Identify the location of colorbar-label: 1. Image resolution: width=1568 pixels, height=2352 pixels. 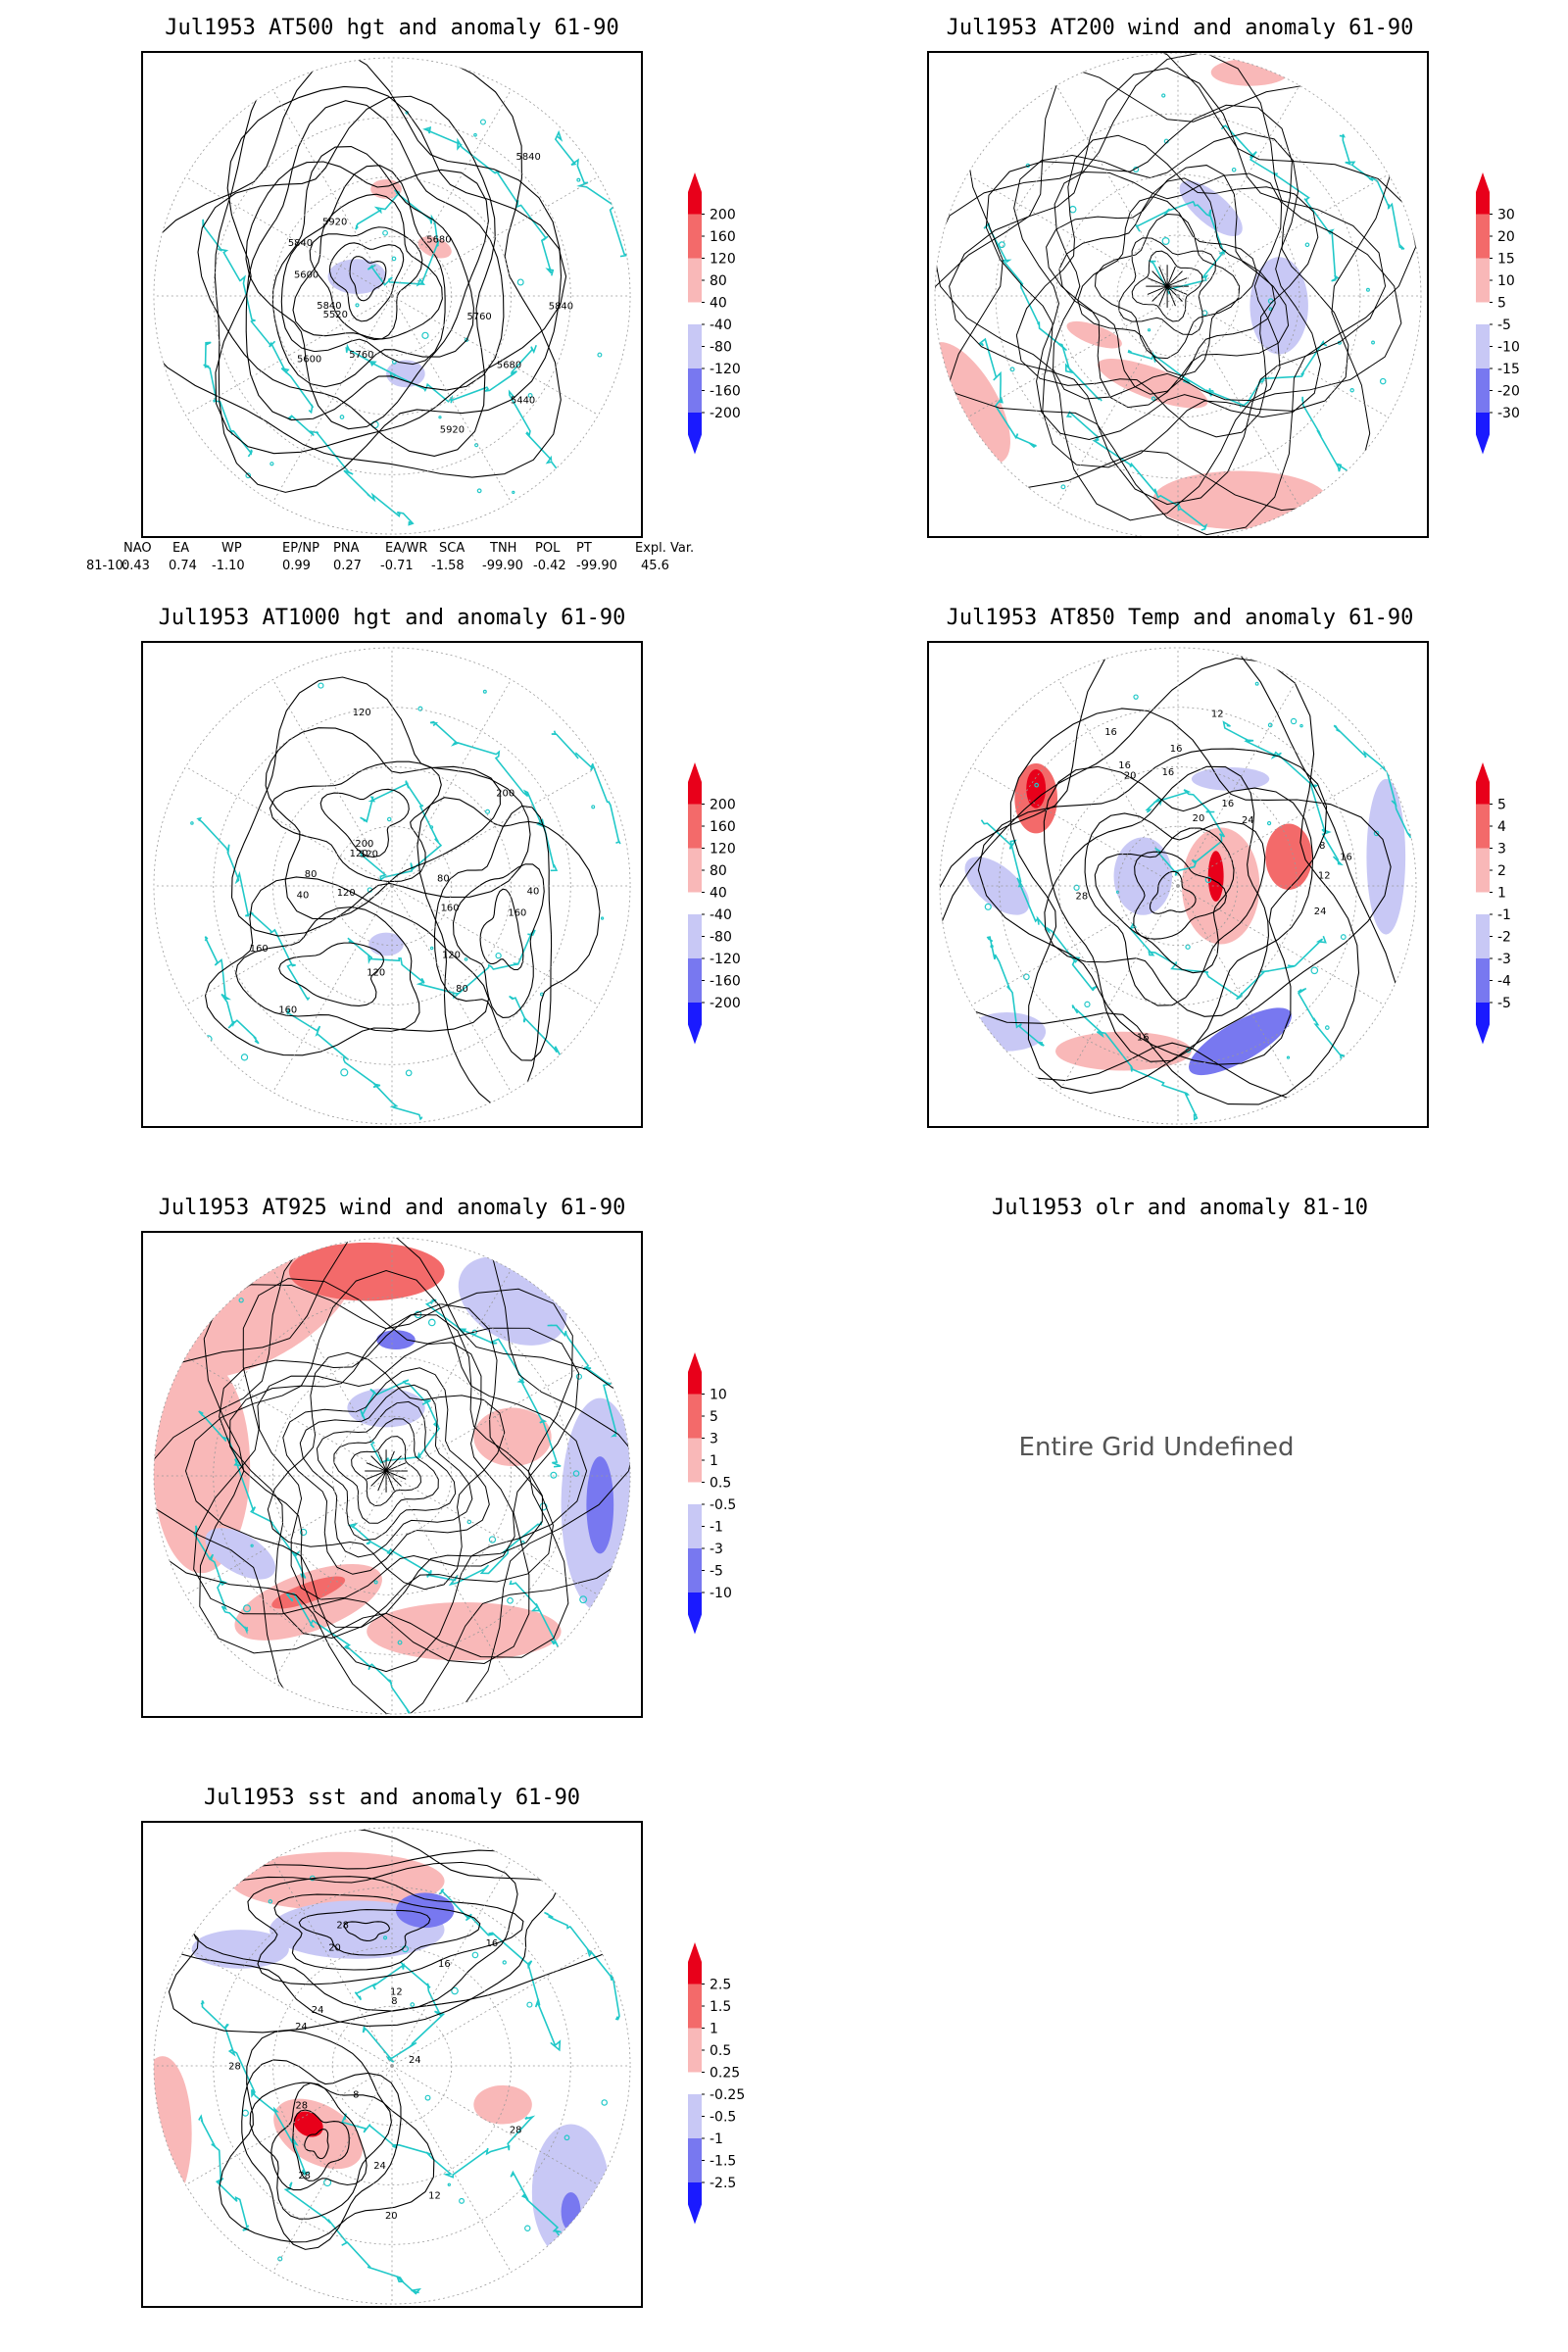
(1501, 894).